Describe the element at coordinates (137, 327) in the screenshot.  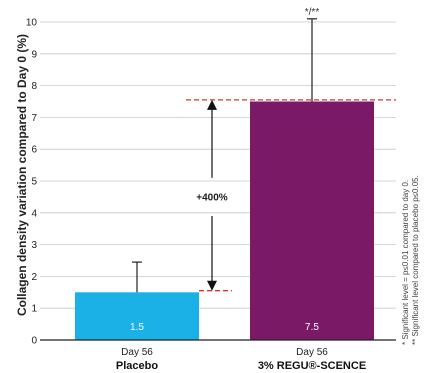
I see `bar-value-label: 1.5` at that location.